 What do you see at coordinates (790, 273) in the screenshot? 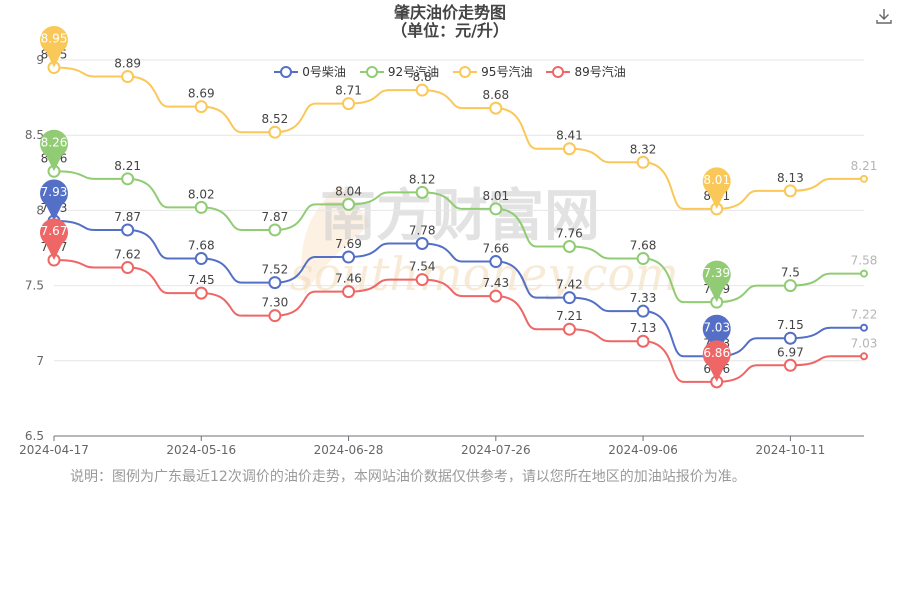
I see `data-label: 7.5` at bounding box center [790, 273].